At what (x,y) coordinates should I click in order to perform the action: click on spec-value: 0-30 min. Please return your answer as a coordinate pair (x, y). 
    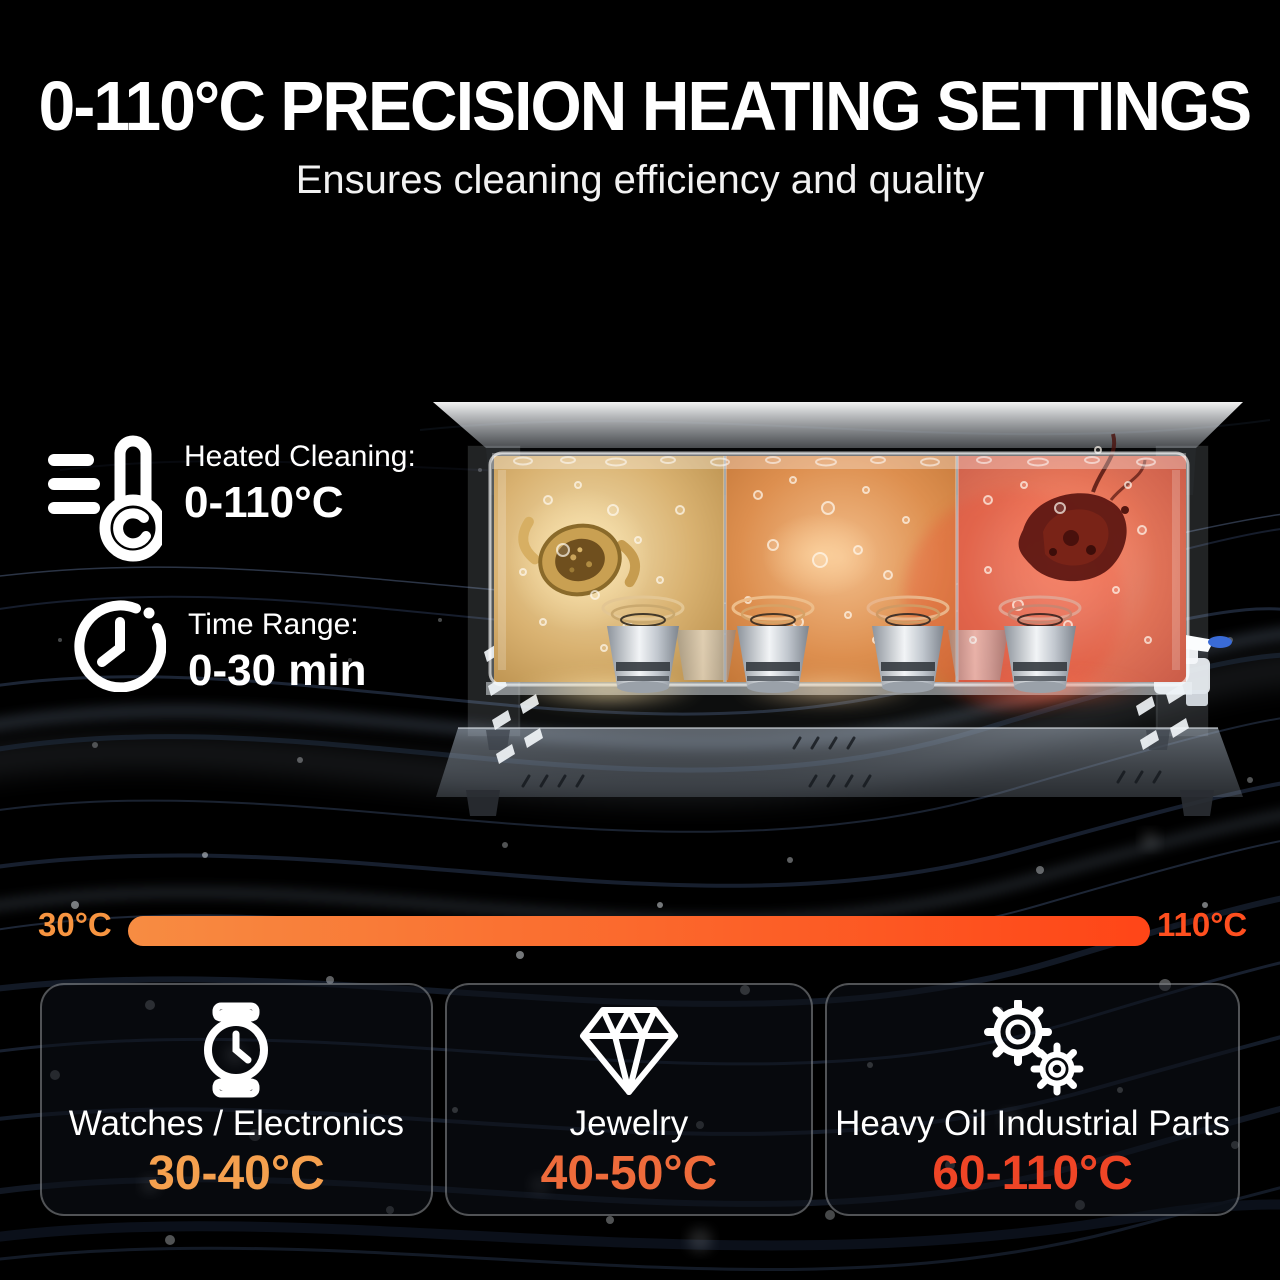
    Looking at the image, I should click on (277, 670).